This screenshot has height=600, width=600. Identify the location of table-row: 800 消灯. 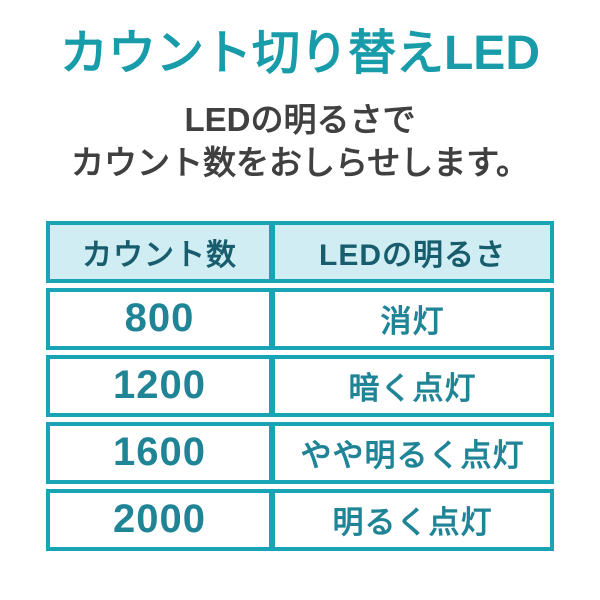
(300, 318).